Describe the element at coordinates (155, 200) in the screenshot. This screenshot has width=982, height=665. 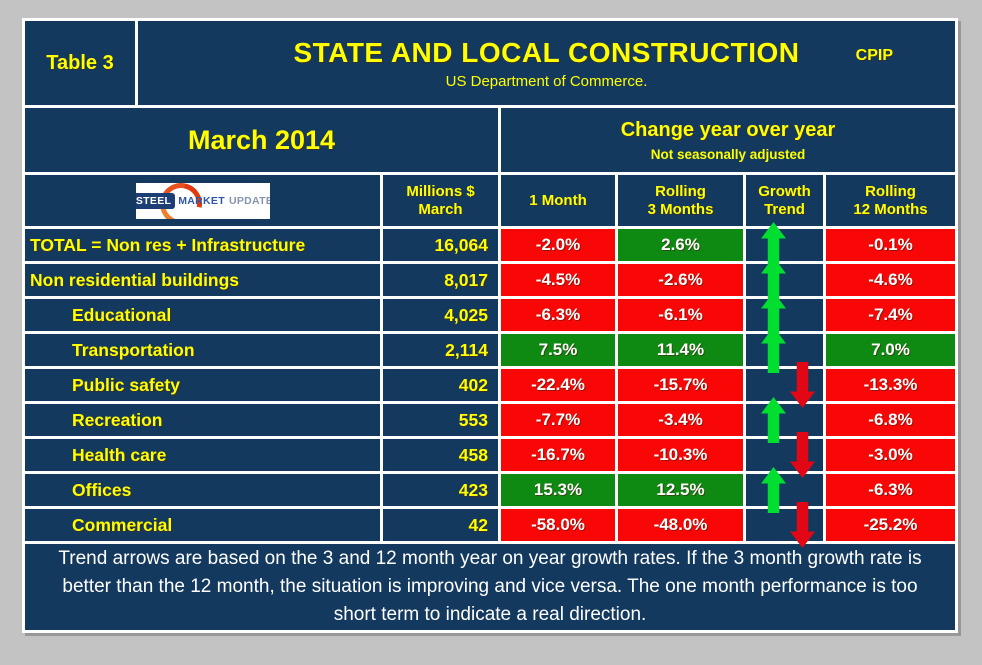
I see `logo-steel-text: STEEL` at that location.